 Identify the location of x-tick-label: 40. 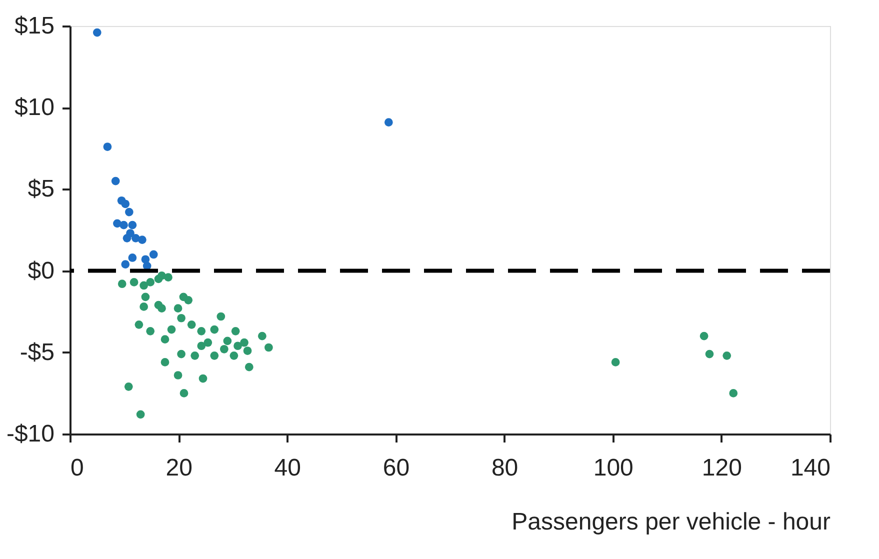
(287, 468).